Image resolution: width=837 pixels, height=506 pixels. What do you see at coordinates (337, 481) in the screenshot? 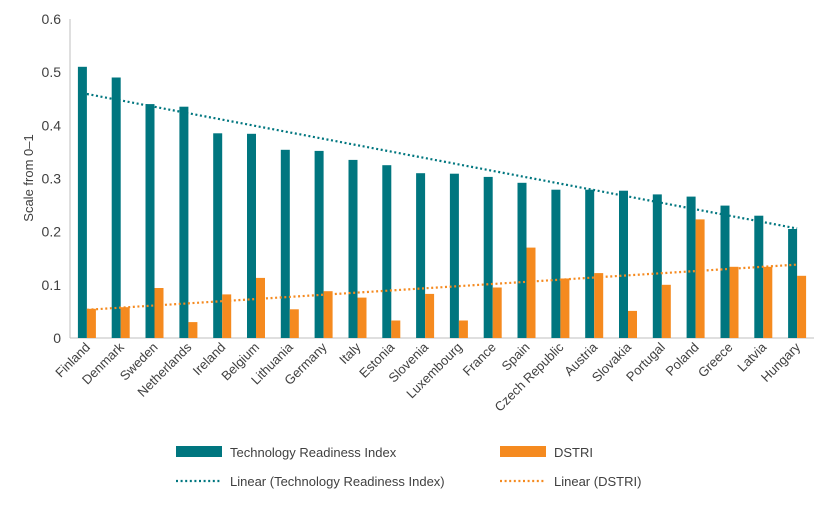
I see `legend-label: Linear (Technology Readiness Index)` at bounding box center [337, 481].